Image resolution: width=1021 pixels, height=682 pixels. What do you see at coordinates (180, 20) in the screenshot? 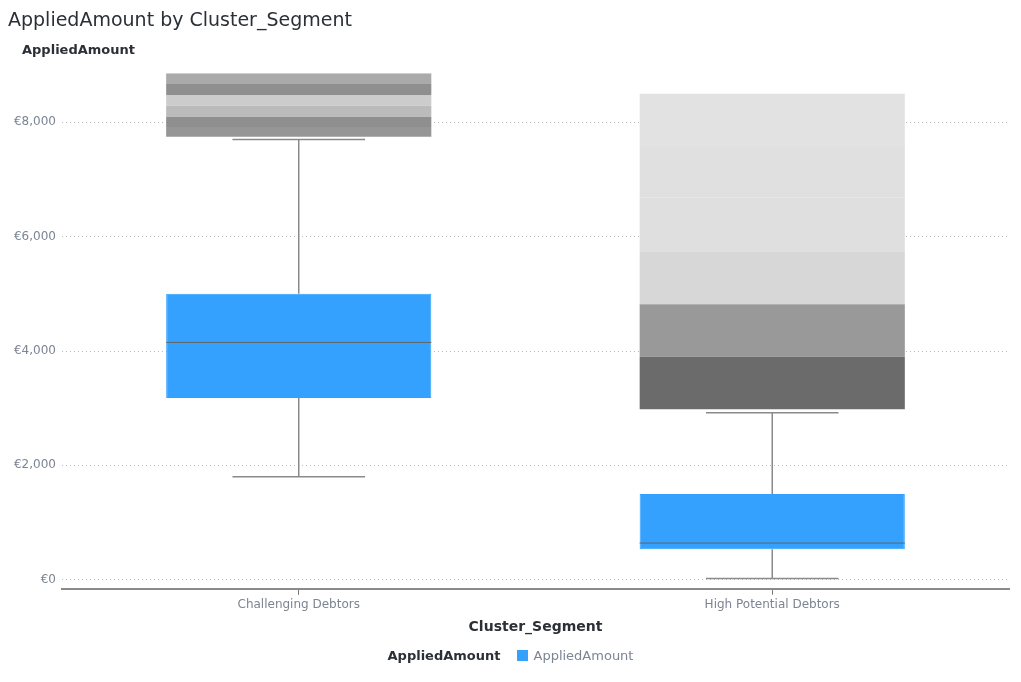
I see `chart-title: AppliedAmount by Cluster_Segment` at bounding box center [180, 20].